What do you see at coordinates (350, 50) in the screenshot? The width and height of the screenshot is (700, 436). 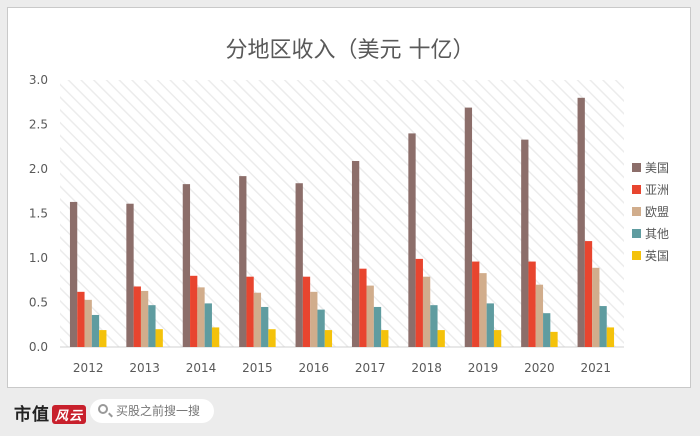 I see `chart-title: 分地区收入（美元 十亿）` at bounding box center [350, 50].